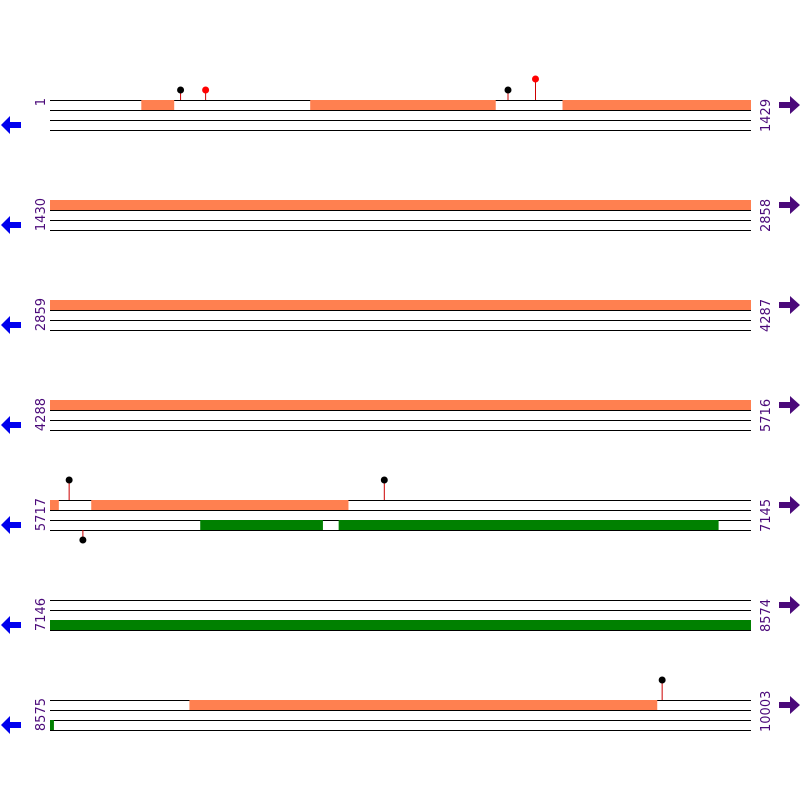 This screenshot has height=800, width=800. What do you see at coordinates (41, 414) in the screenshot?
I see `row-start-label: 4288` at bounding box center [41, 414].